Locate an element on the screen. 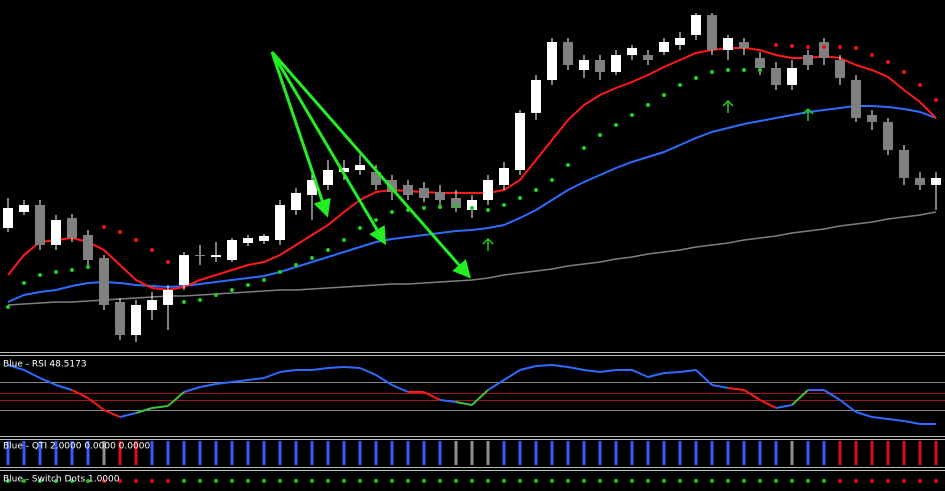  rsi-levels is located at coordinates (472, 396).